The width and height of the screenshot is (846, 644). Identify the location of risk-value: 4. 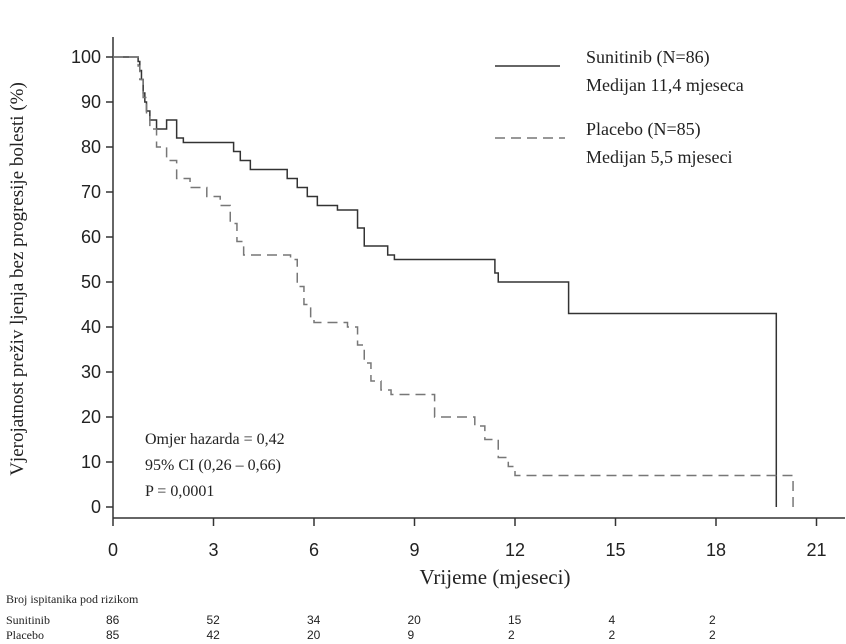
(612, 620).